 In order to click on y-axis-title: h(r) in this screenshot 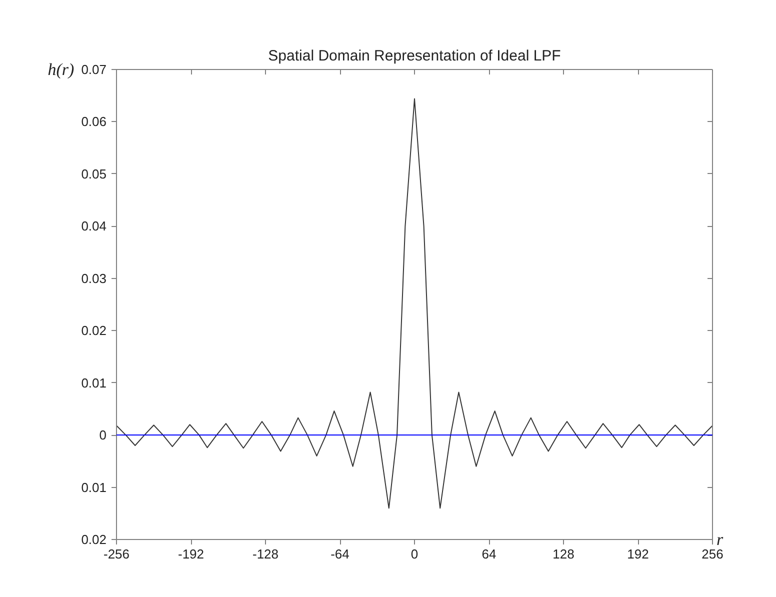, I will do `click(61, 69)`.